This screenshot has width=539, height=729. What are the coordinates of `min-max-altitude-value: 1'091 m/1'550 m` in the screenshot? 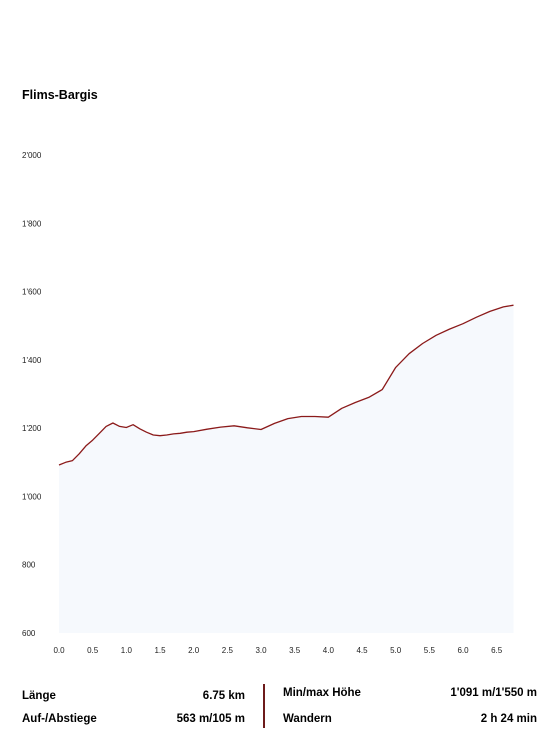 It's located at (493, 693).